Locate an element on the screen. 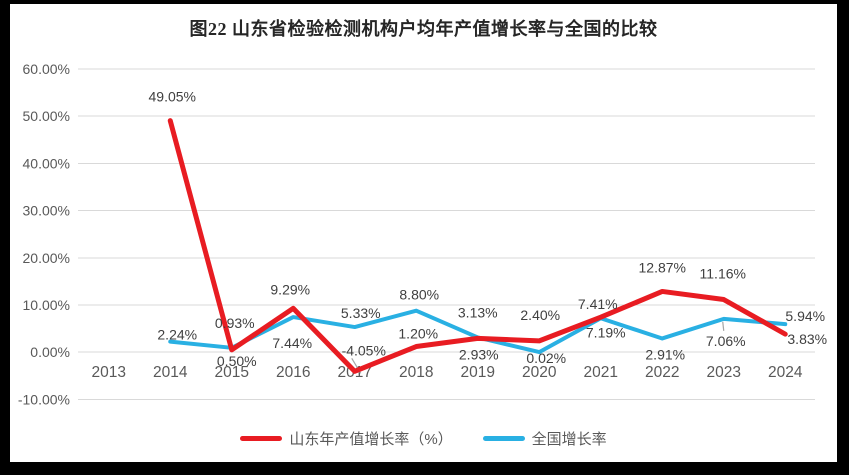 This screenshot has width=849, height=475. x-axis-tick-label: 2021 is located at coordinates (601, 372).